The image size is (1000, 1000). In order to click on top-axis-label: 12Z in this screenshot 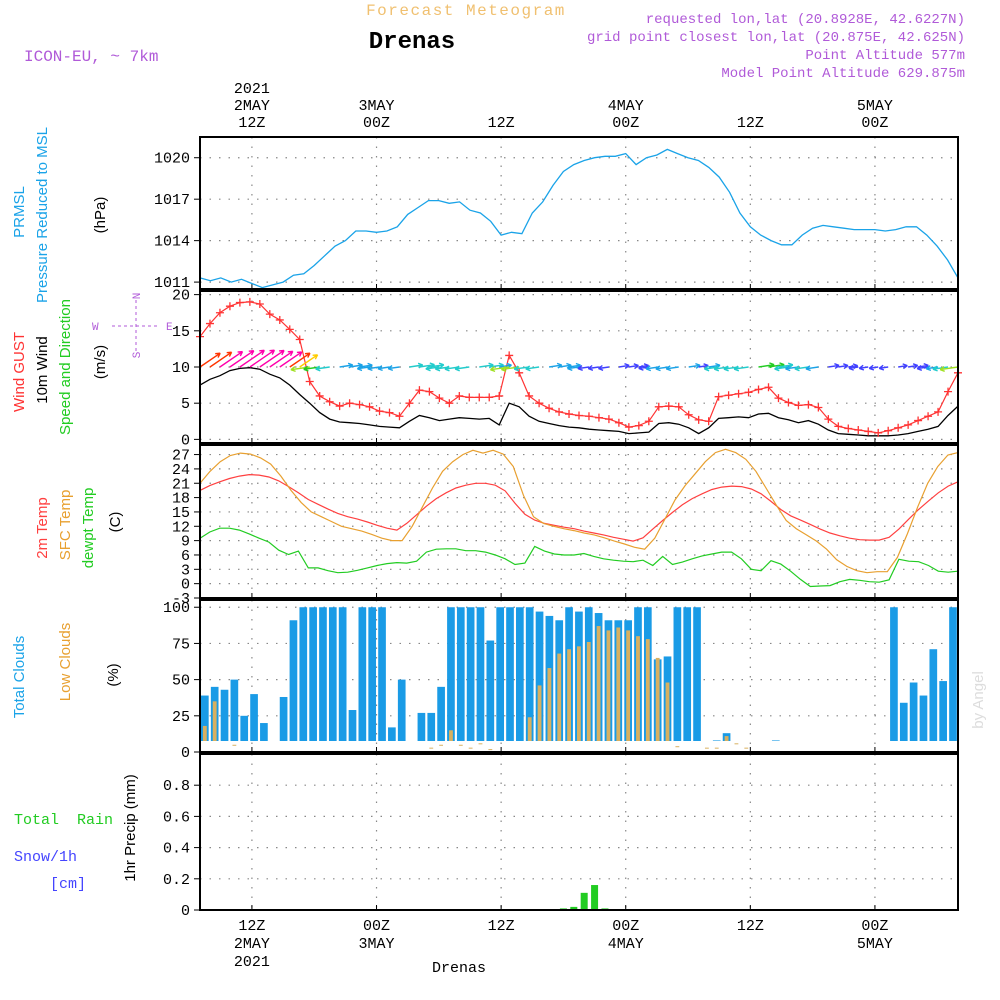, I will do `click(501, 123)`.